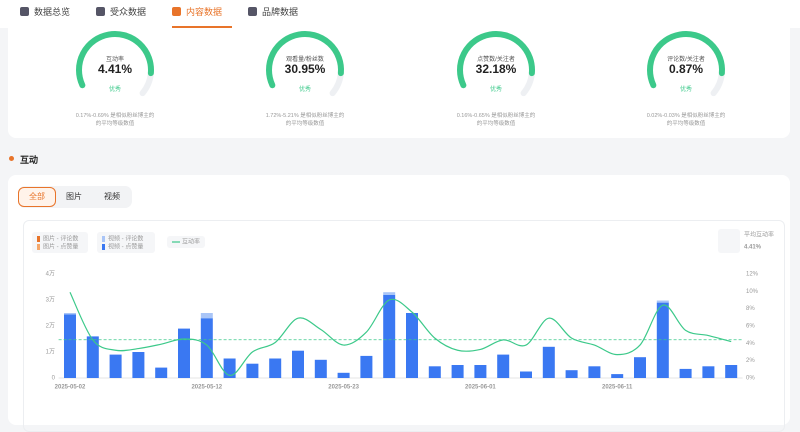 The width and height of the screenshot is (800, 432). Describe the element at coordinates (115, 69) in the screenshot. I see `gauge-value: 4.41%` at that location.